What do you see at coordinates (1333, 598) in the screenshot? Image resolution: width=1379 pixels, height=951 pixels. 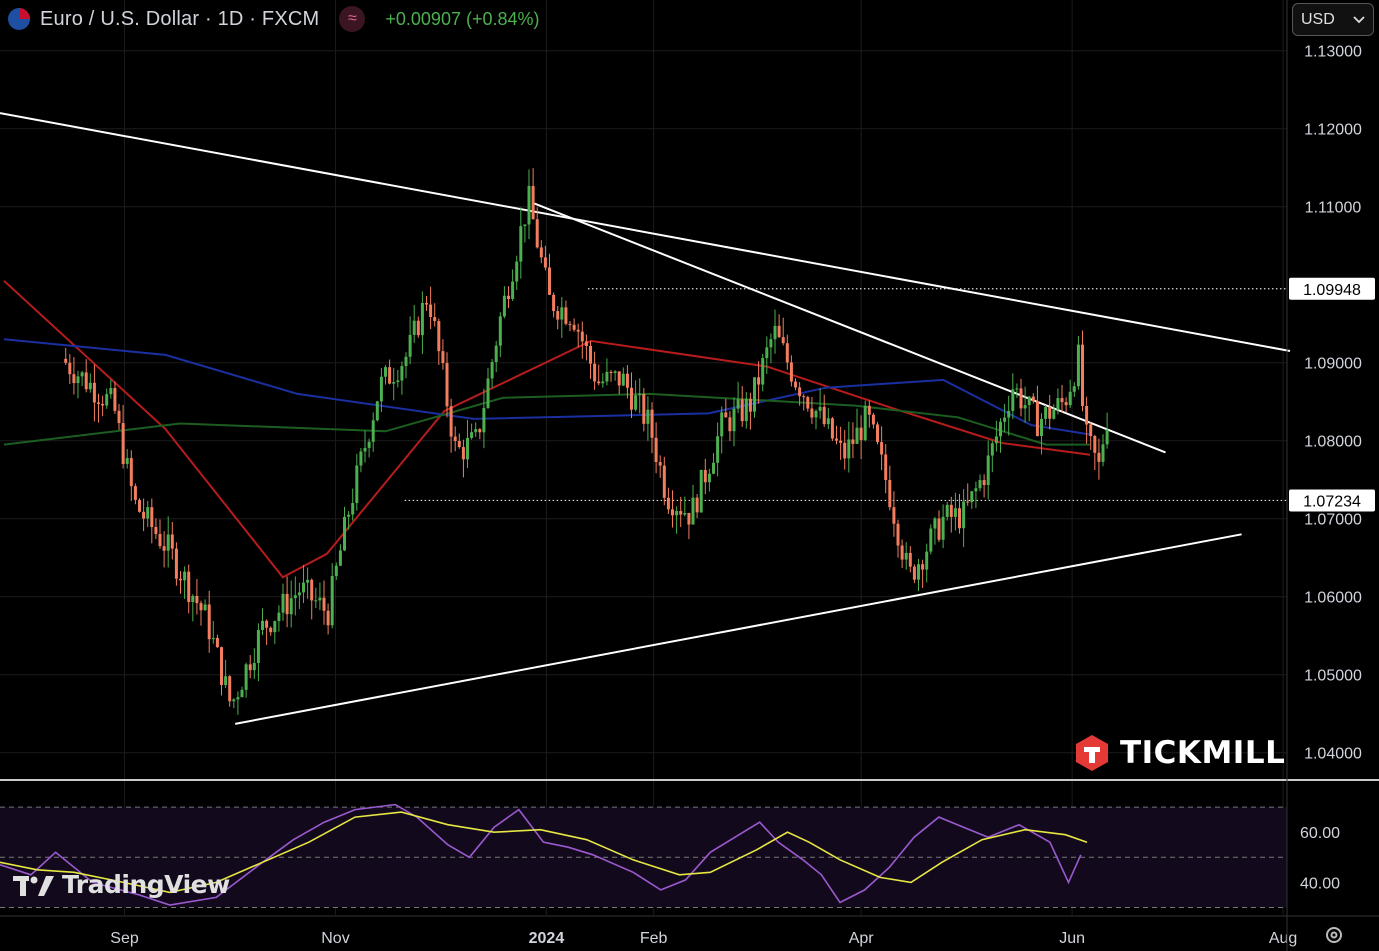 I see `y-tick-label: 1.06000` at bounding box center [1333, 598].